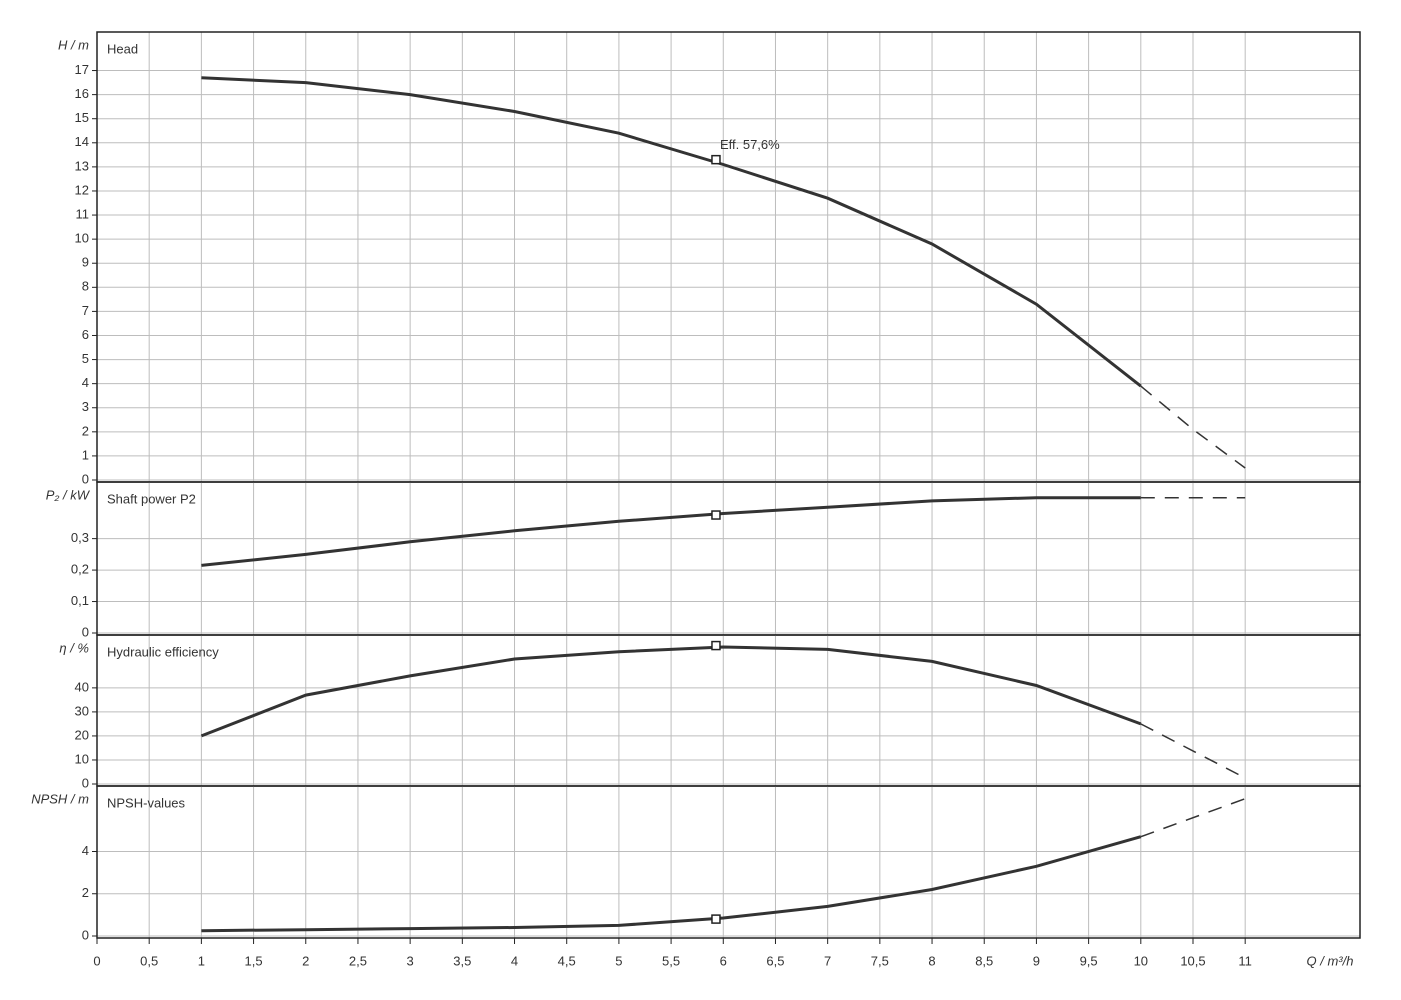  Describe the element at coordinates (827, 960) in the screenshot. I see `x-tick-label: 7` at that location.